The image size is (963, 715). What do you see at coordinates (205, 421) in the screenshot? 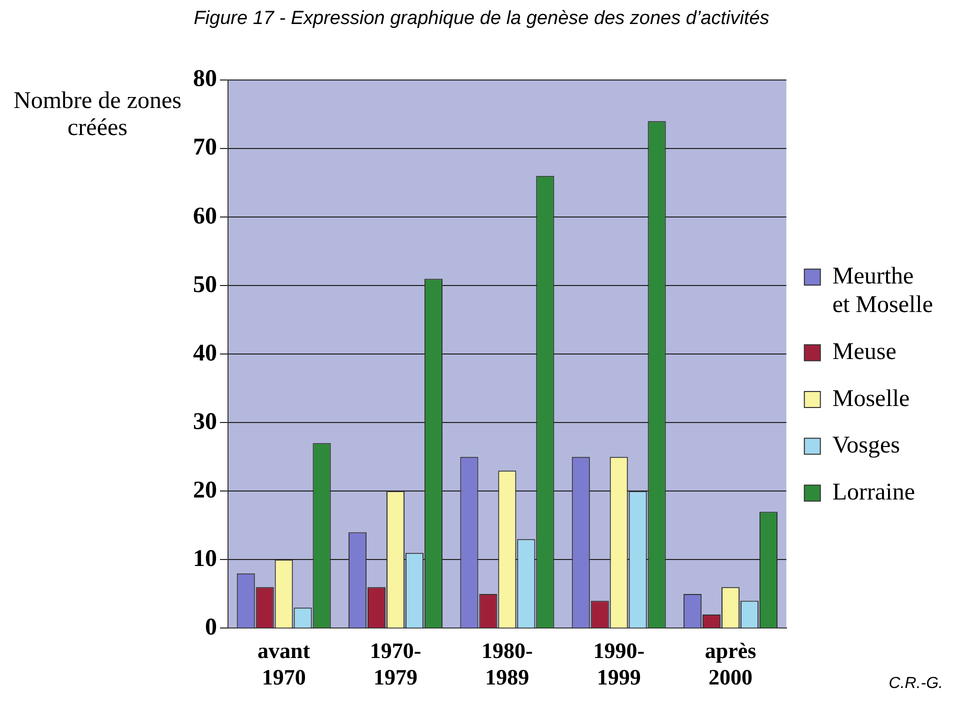
I see `y-tick-label: 30` at bounding box center [205, 421].